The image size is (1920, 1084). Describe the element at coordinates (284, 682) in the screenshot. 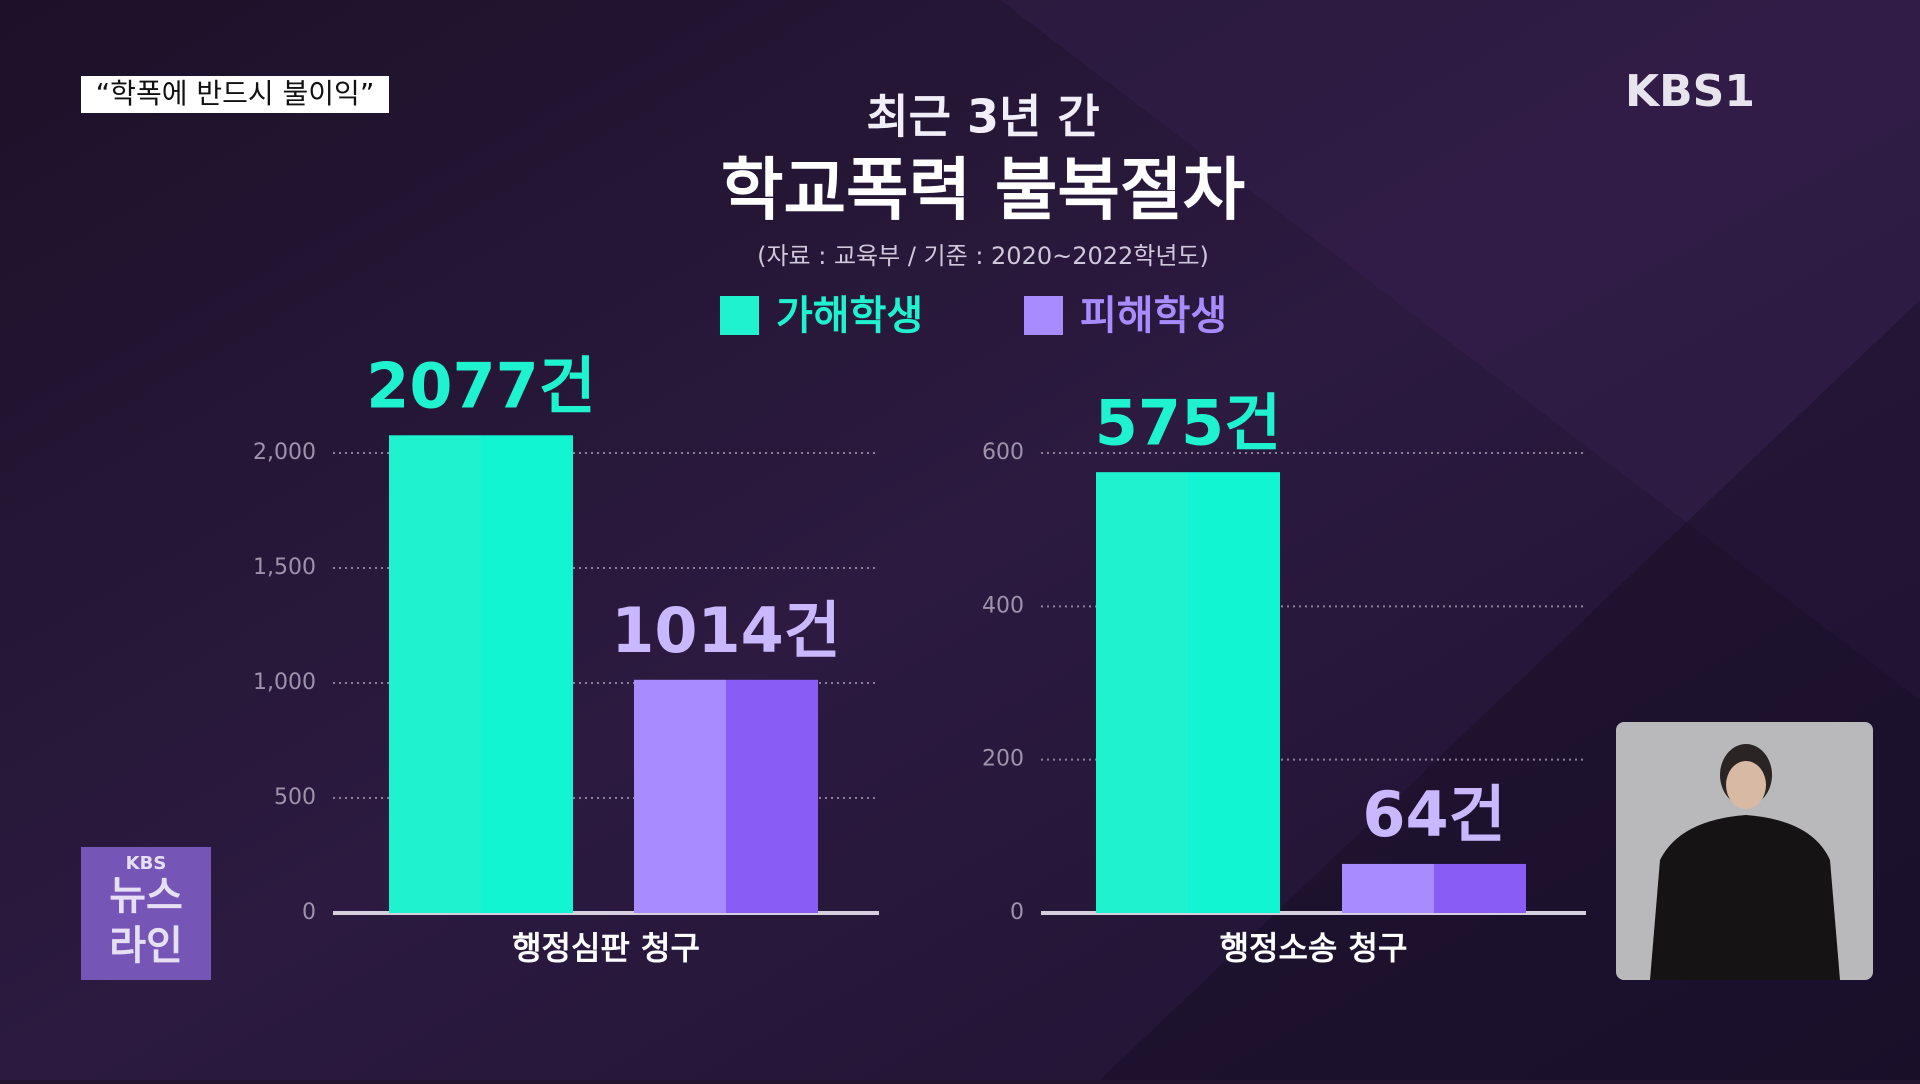

I see `y-tick-label: 1,000` at that location.